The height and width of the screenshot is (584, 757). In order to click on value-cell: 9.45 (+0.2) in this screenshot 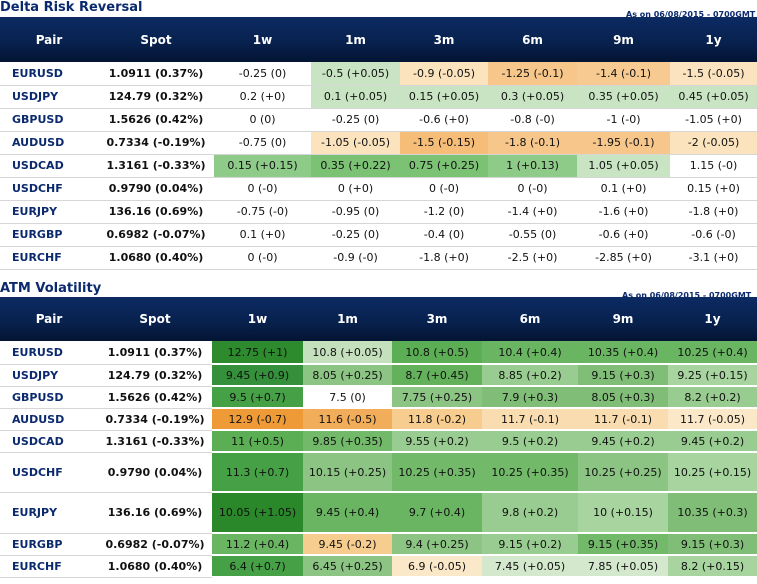, I will do `click(712, 441)`.